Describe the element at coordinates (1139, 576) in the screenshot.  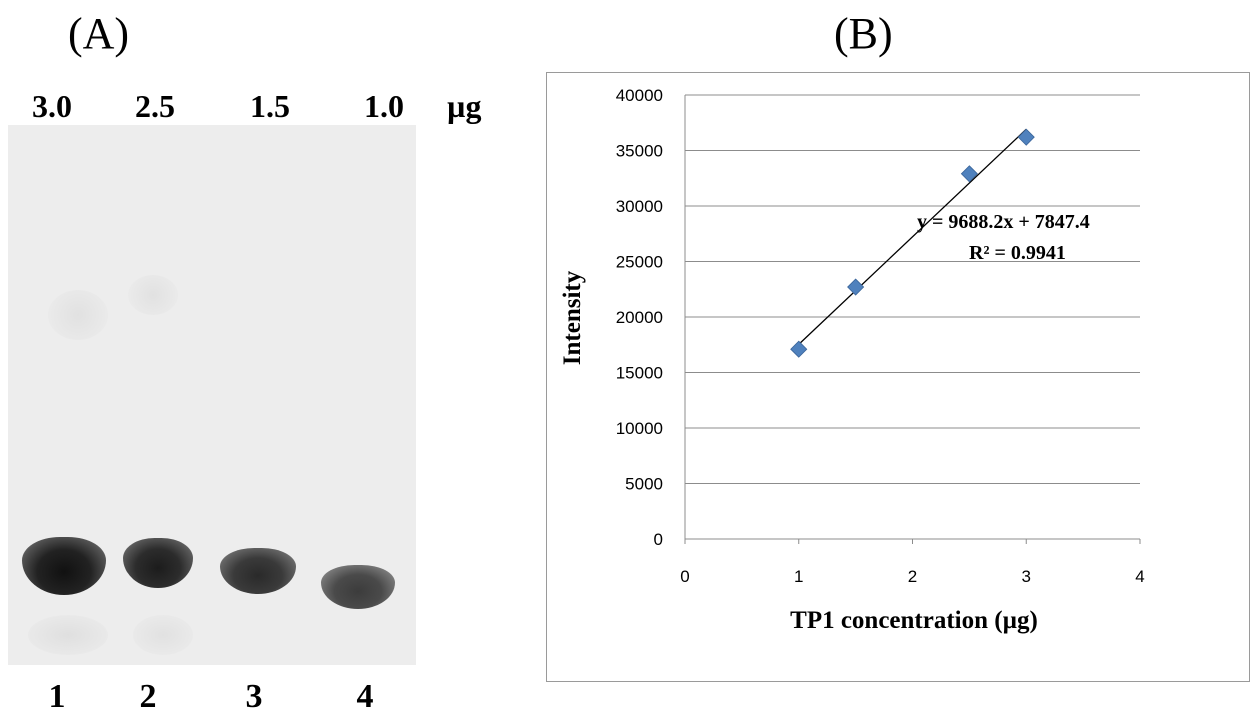
I see `x-tick-label: 4` at that location.